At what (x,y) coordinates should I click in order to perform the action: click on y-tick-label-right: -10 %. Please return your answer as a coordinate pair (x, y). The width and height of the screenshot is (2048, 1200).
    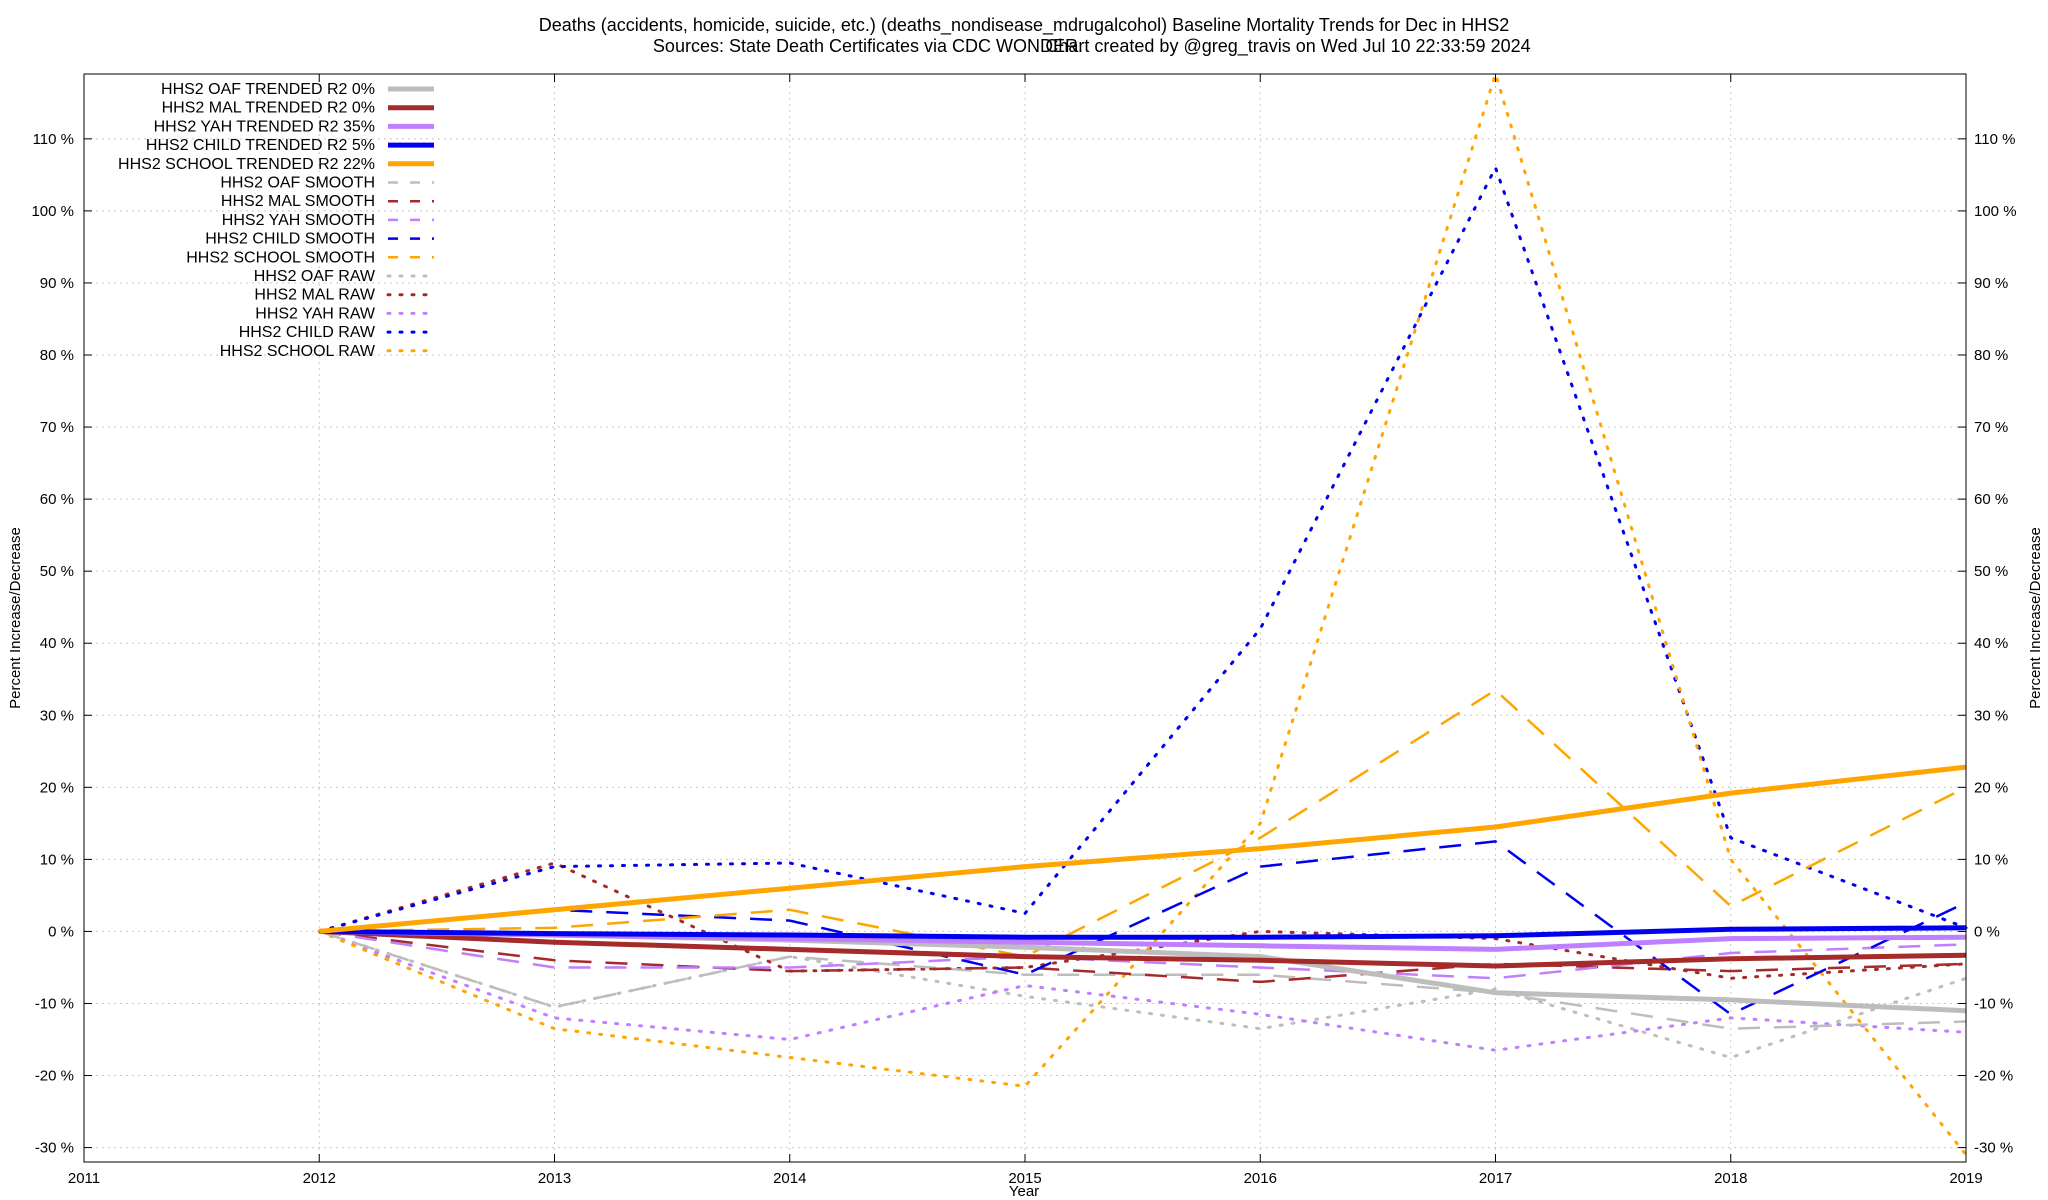
    Looking at the image, I should click on (1993, 1003).